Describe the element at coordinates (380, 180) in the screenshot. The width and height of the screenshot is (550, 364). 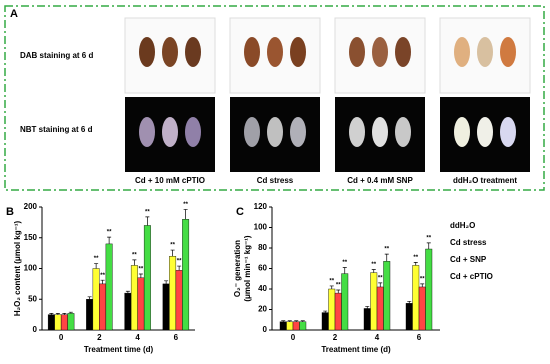
I see `caption: Cd + 0.4 mM SNP` at that location.